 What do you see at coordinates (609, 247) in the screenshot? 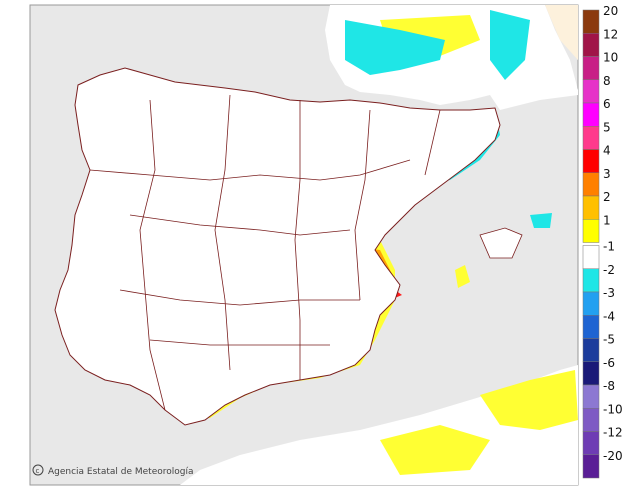
I see `legend-label: -1` at bounding box center [609, 247].